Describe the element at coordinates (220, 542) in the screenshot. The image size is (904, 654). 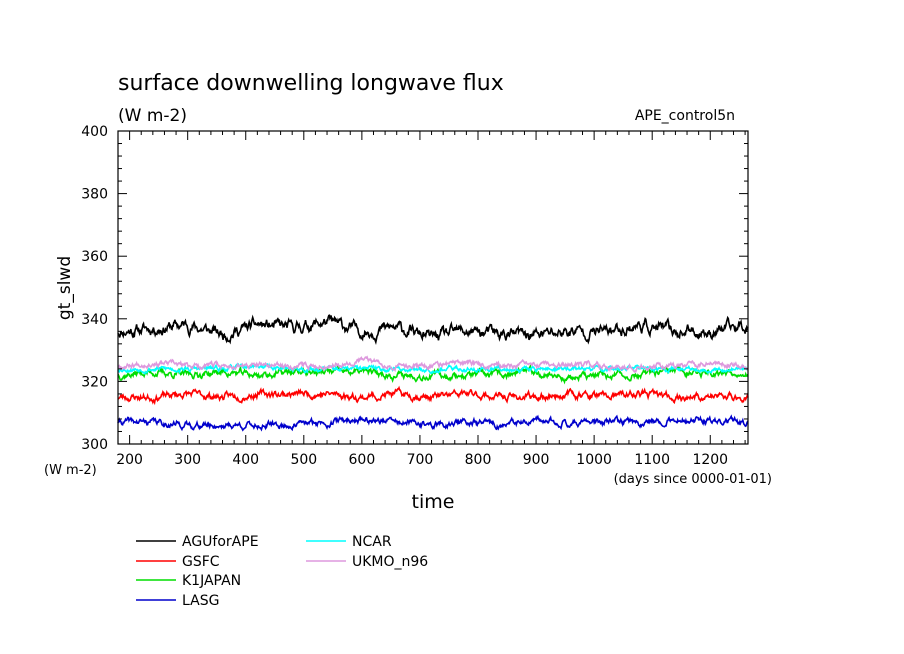
I see `legend-label: AGUforAPE` at that location.